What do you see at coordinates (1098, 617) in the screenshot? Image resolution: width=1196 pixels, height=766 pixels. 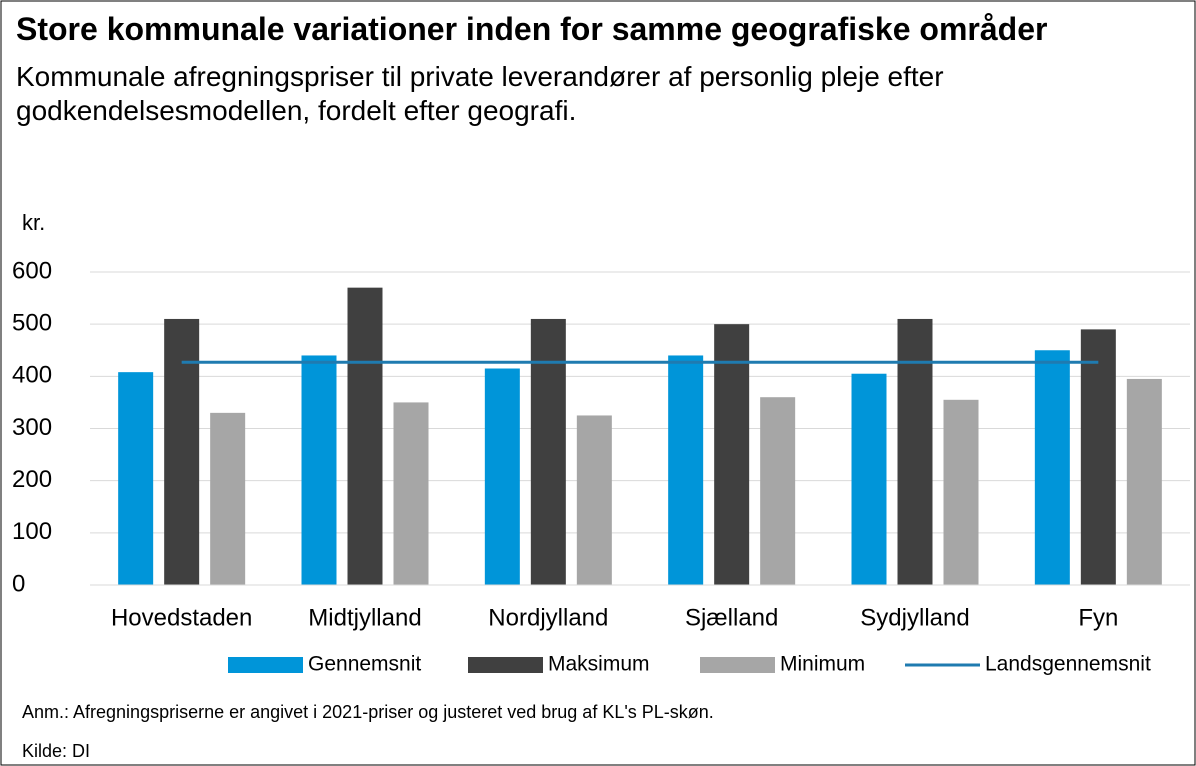 I see `x-tick-label: Fyn` at bounding box center [1098, 617].